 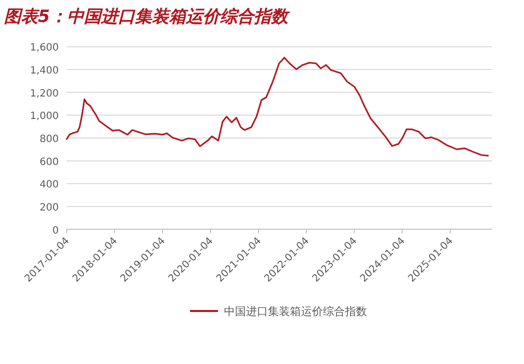 I want to click on y-tick-label: 800, so click(x=49, y=139).